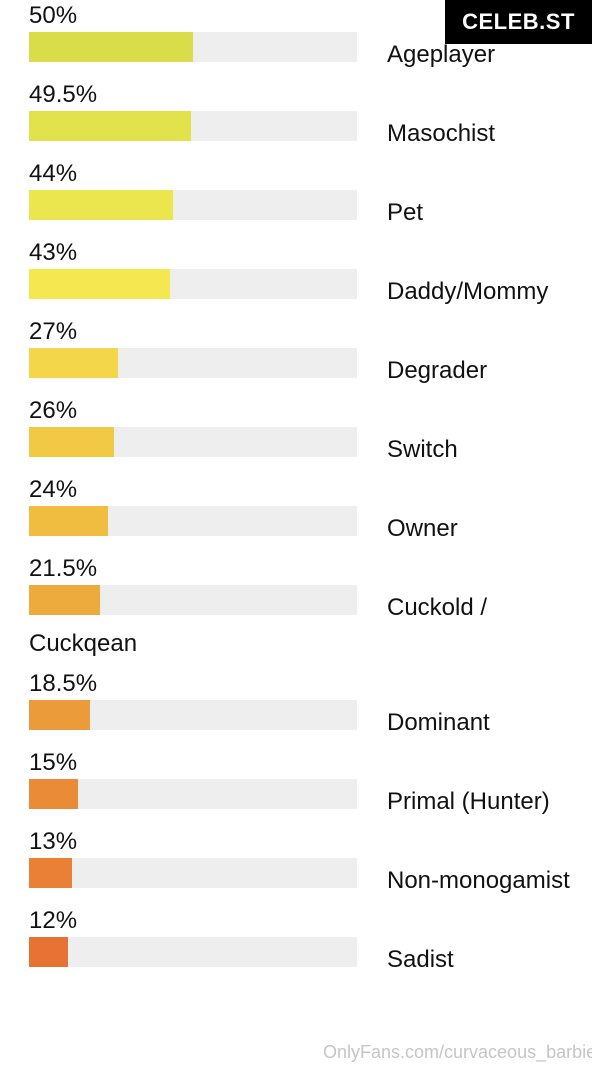  I want to click on result-row: Owner, so click(309, 526).